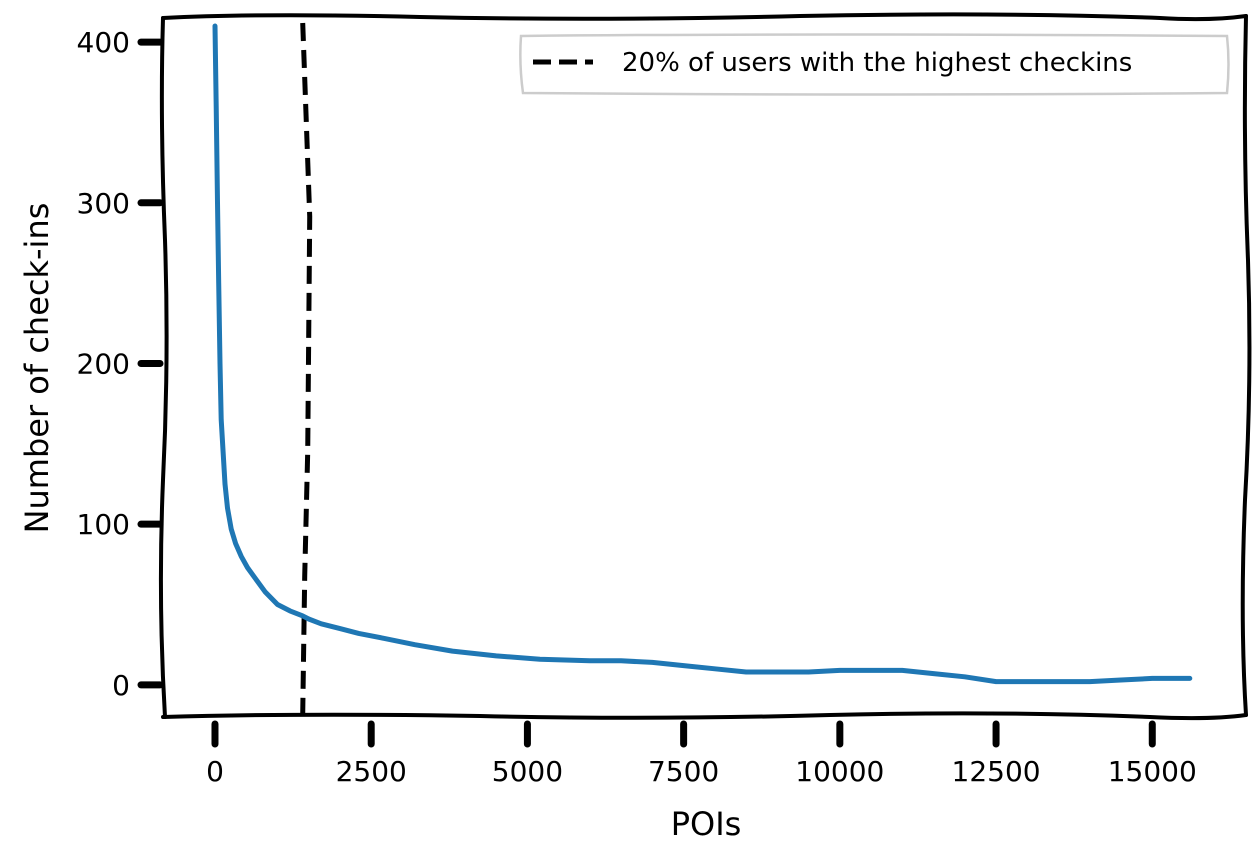  What do you see at coordinates (683, 771) in the screenshot?
I see `x-tick-label: 7500` at bounding box center [683, 771].